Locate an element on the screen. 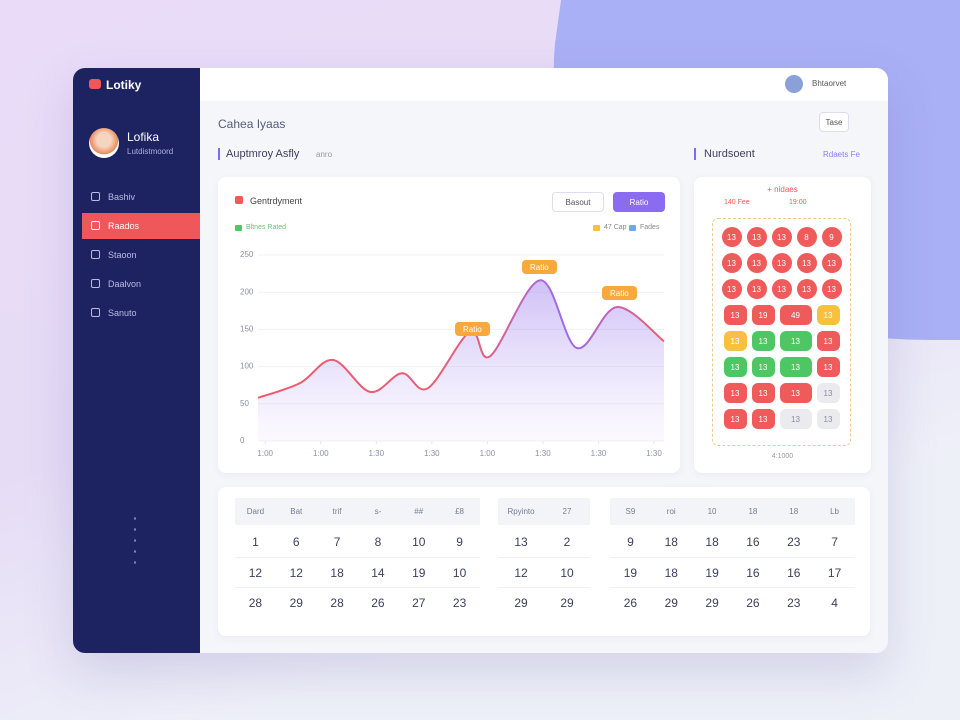  brand: Lotiky is located at coordinates (124, 85).